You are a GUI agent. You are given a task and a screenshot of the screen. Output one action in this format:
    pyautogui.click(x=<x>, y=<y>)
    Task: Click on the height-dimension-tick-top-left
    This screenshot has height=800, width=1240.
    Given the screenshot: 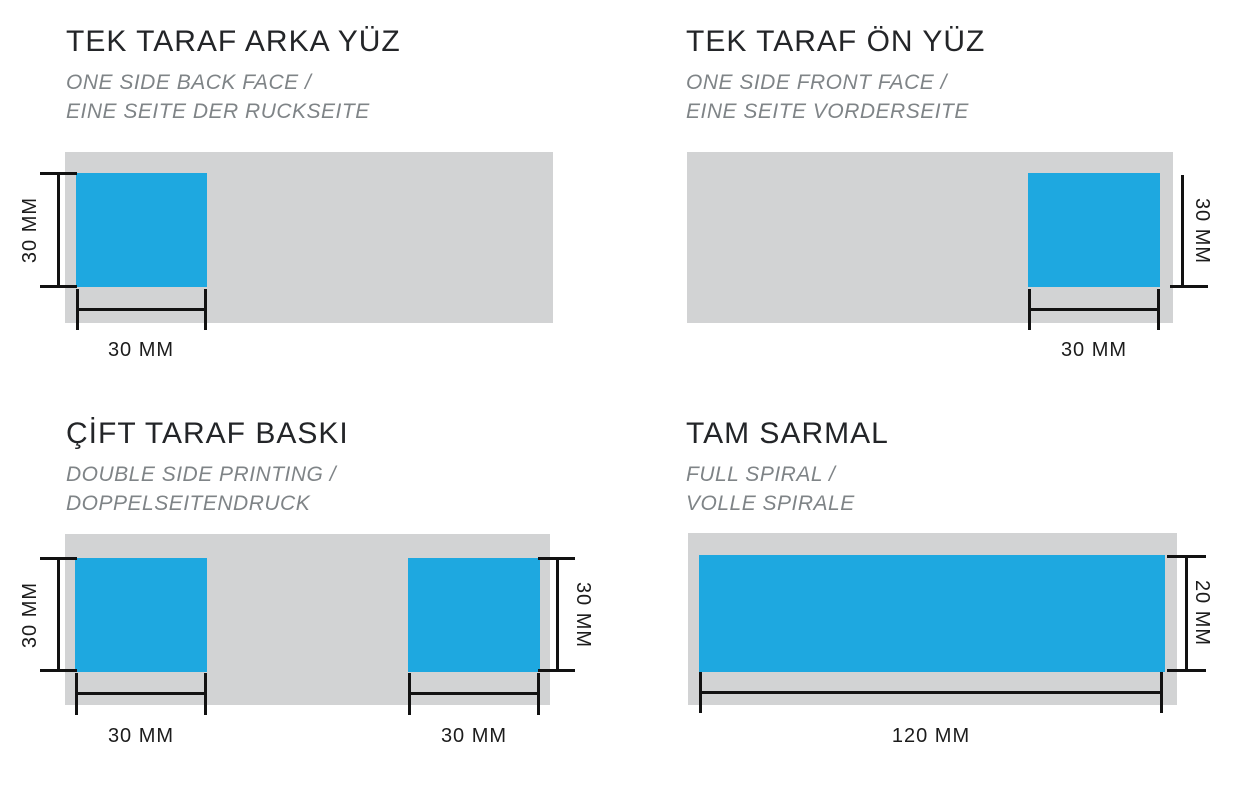 What is the action you would take?
    pyautogui.click(x=58, y=558)
    